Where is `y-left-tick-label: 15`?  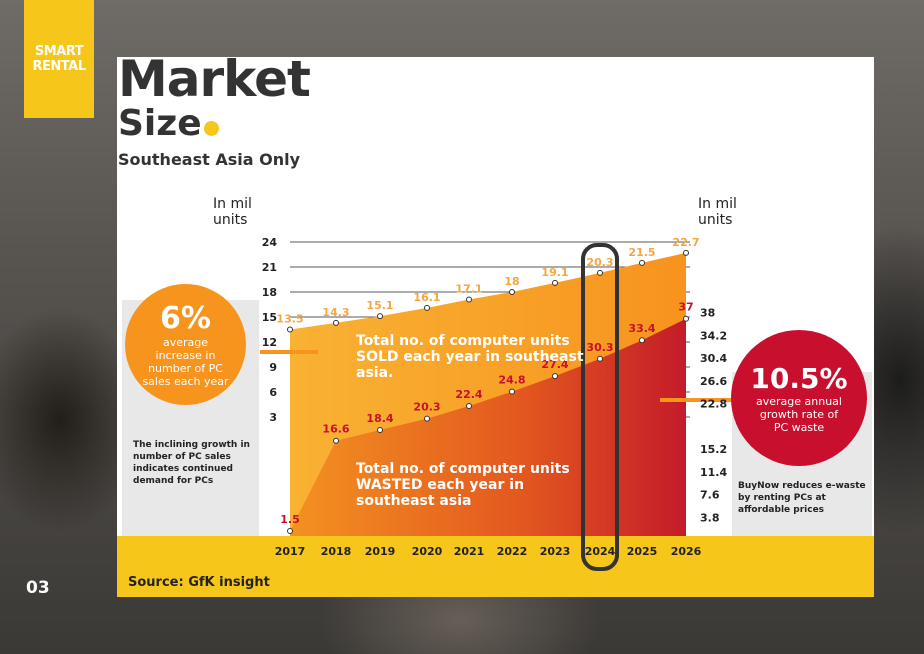 y-left-tick-label: 15 is located at coordinates (269, 317).